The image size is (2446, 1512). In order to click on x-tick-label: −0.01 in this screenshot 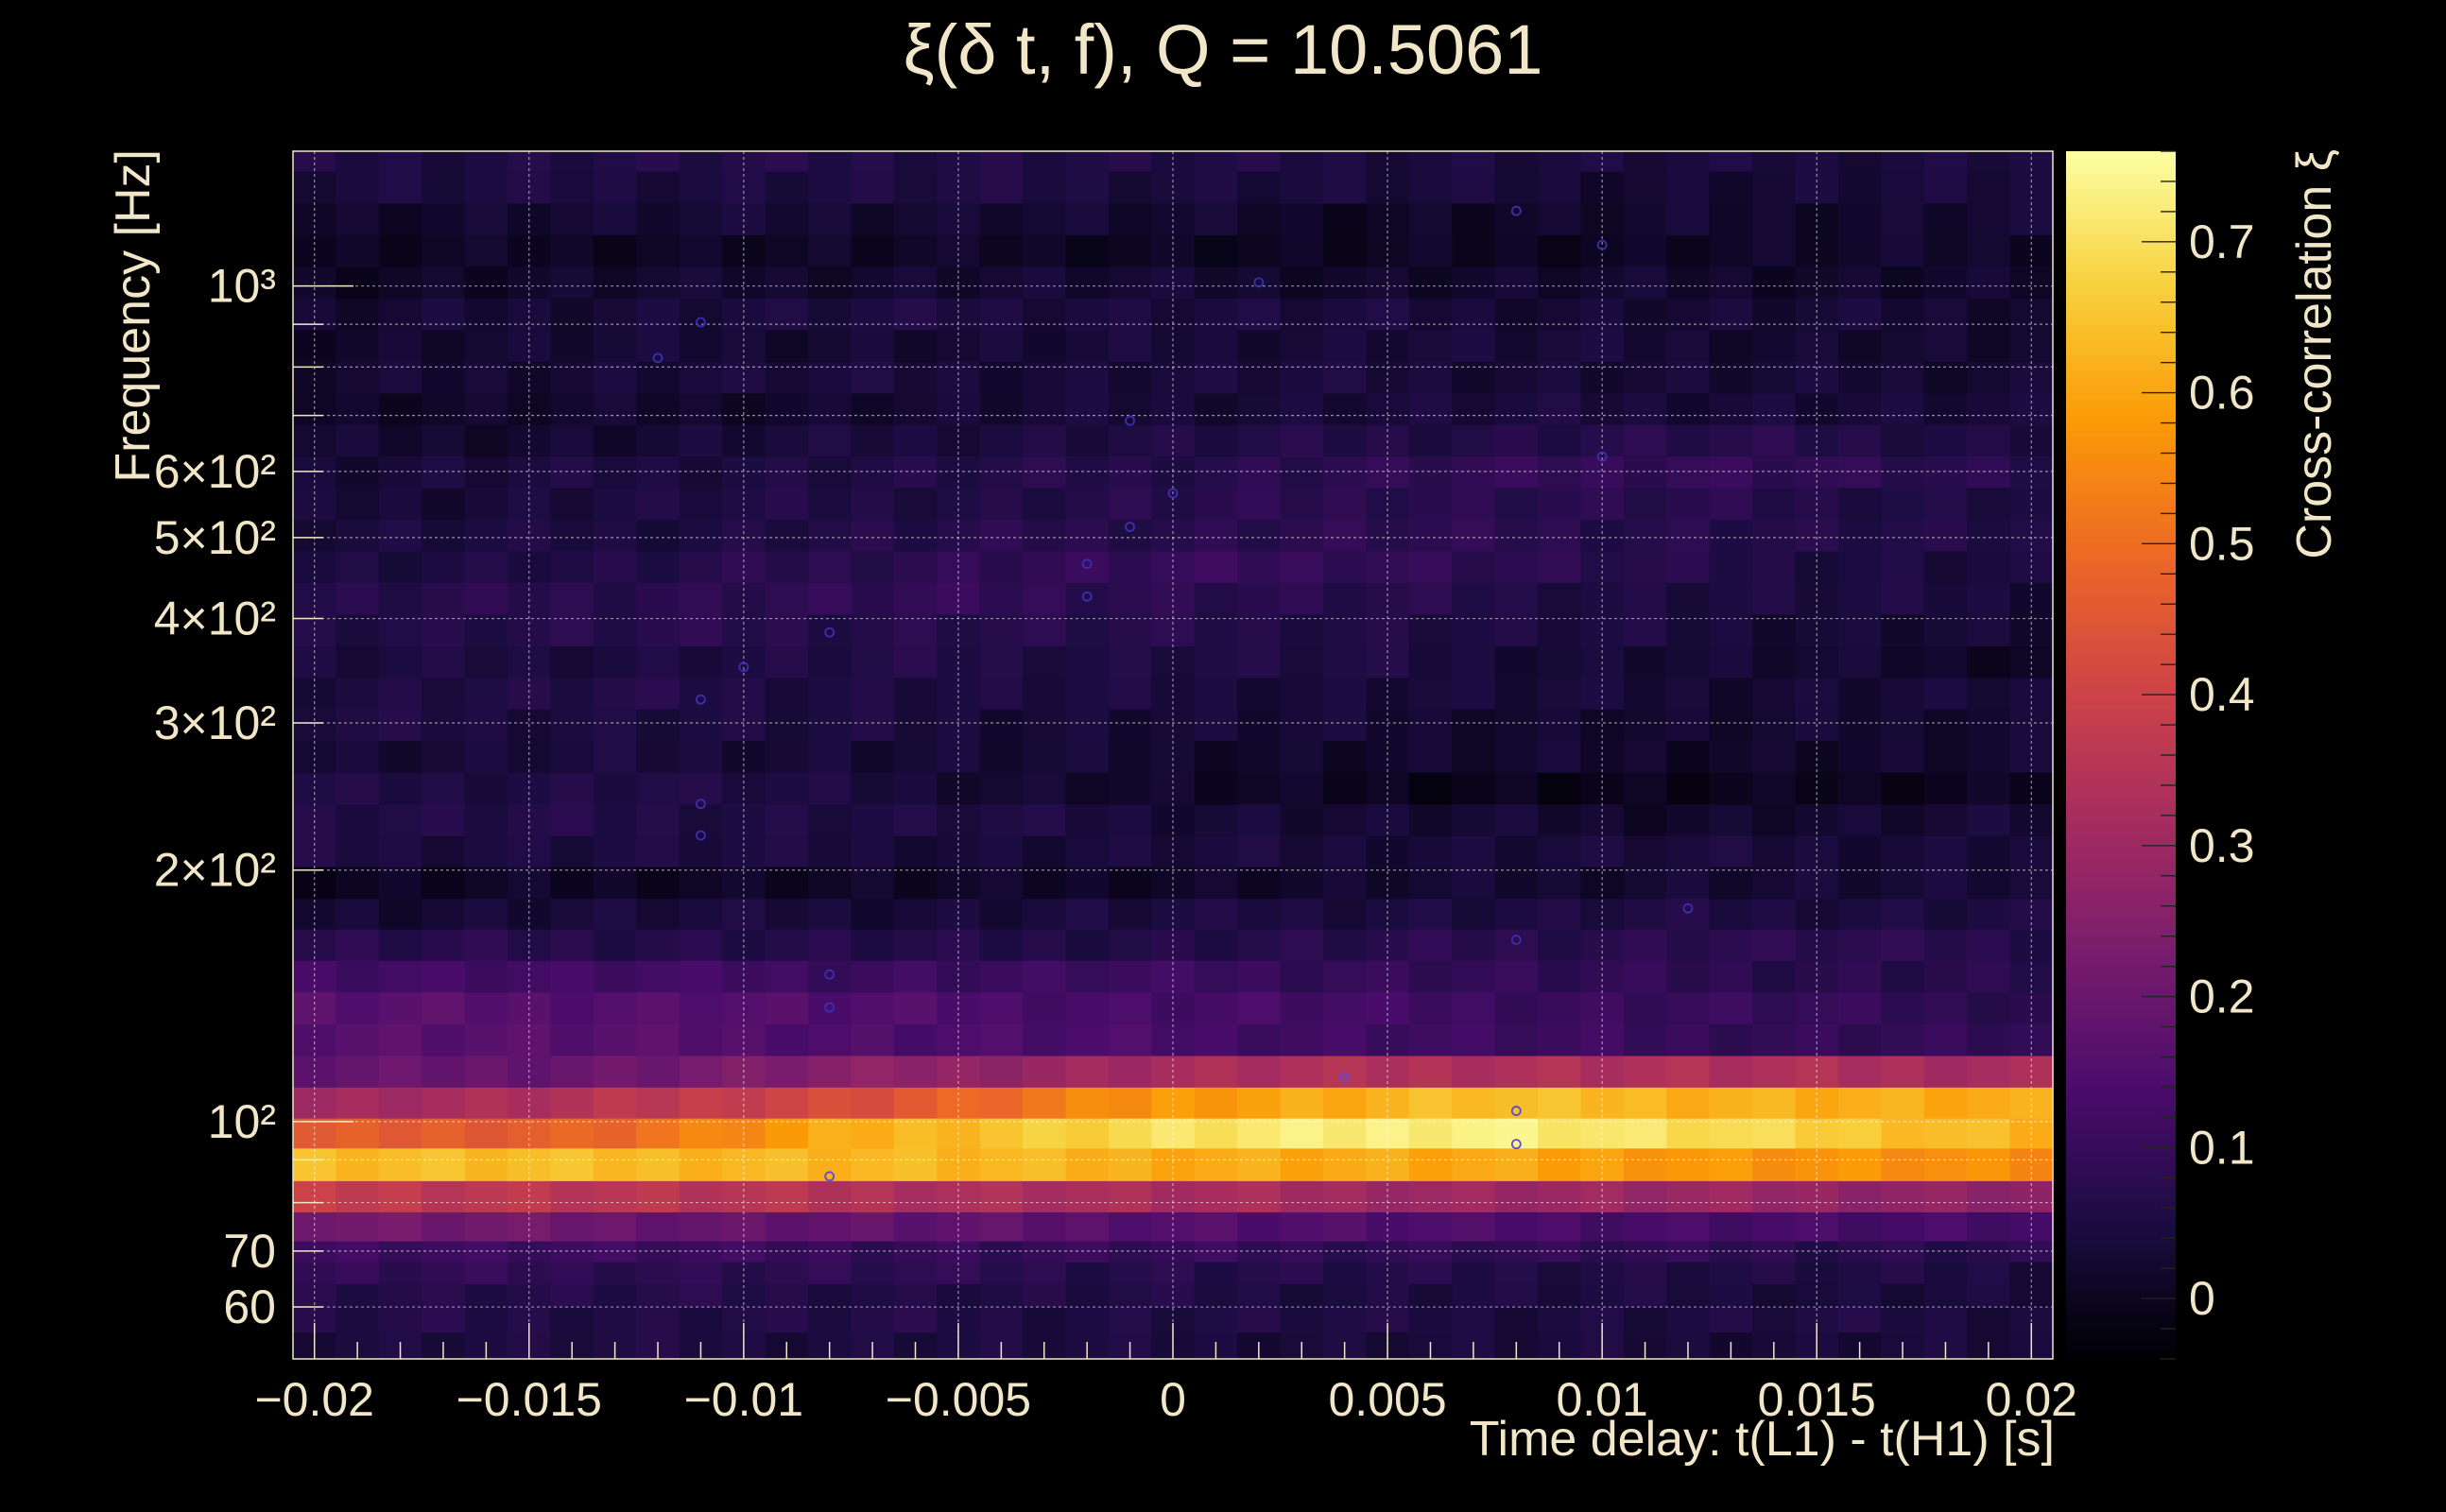, I will do `click(744, 1399)`.